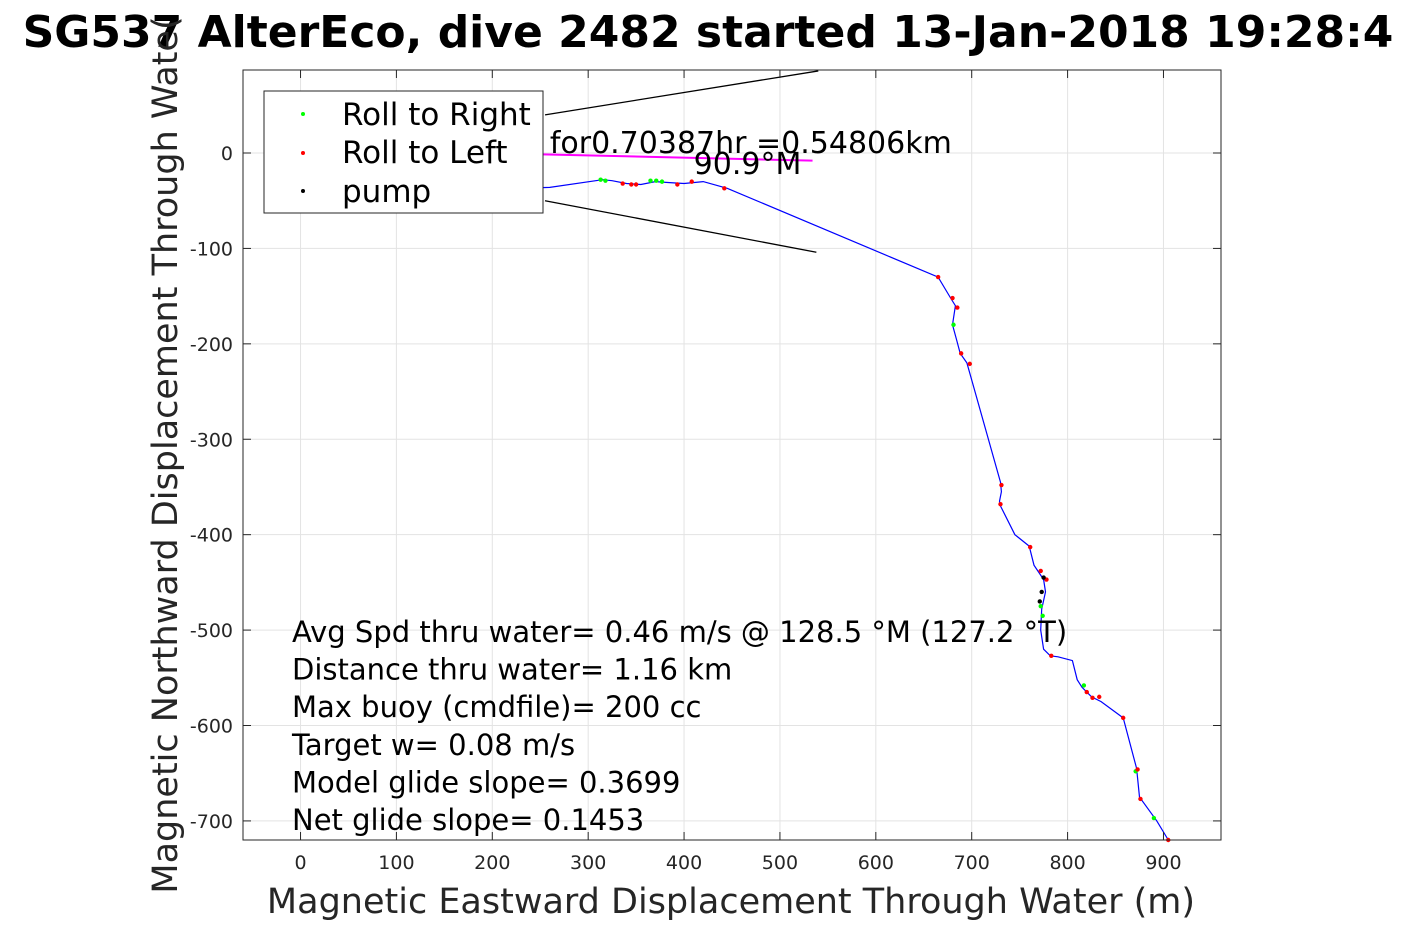  I want to click on x-tick-label: 800, so click(1067, 863).